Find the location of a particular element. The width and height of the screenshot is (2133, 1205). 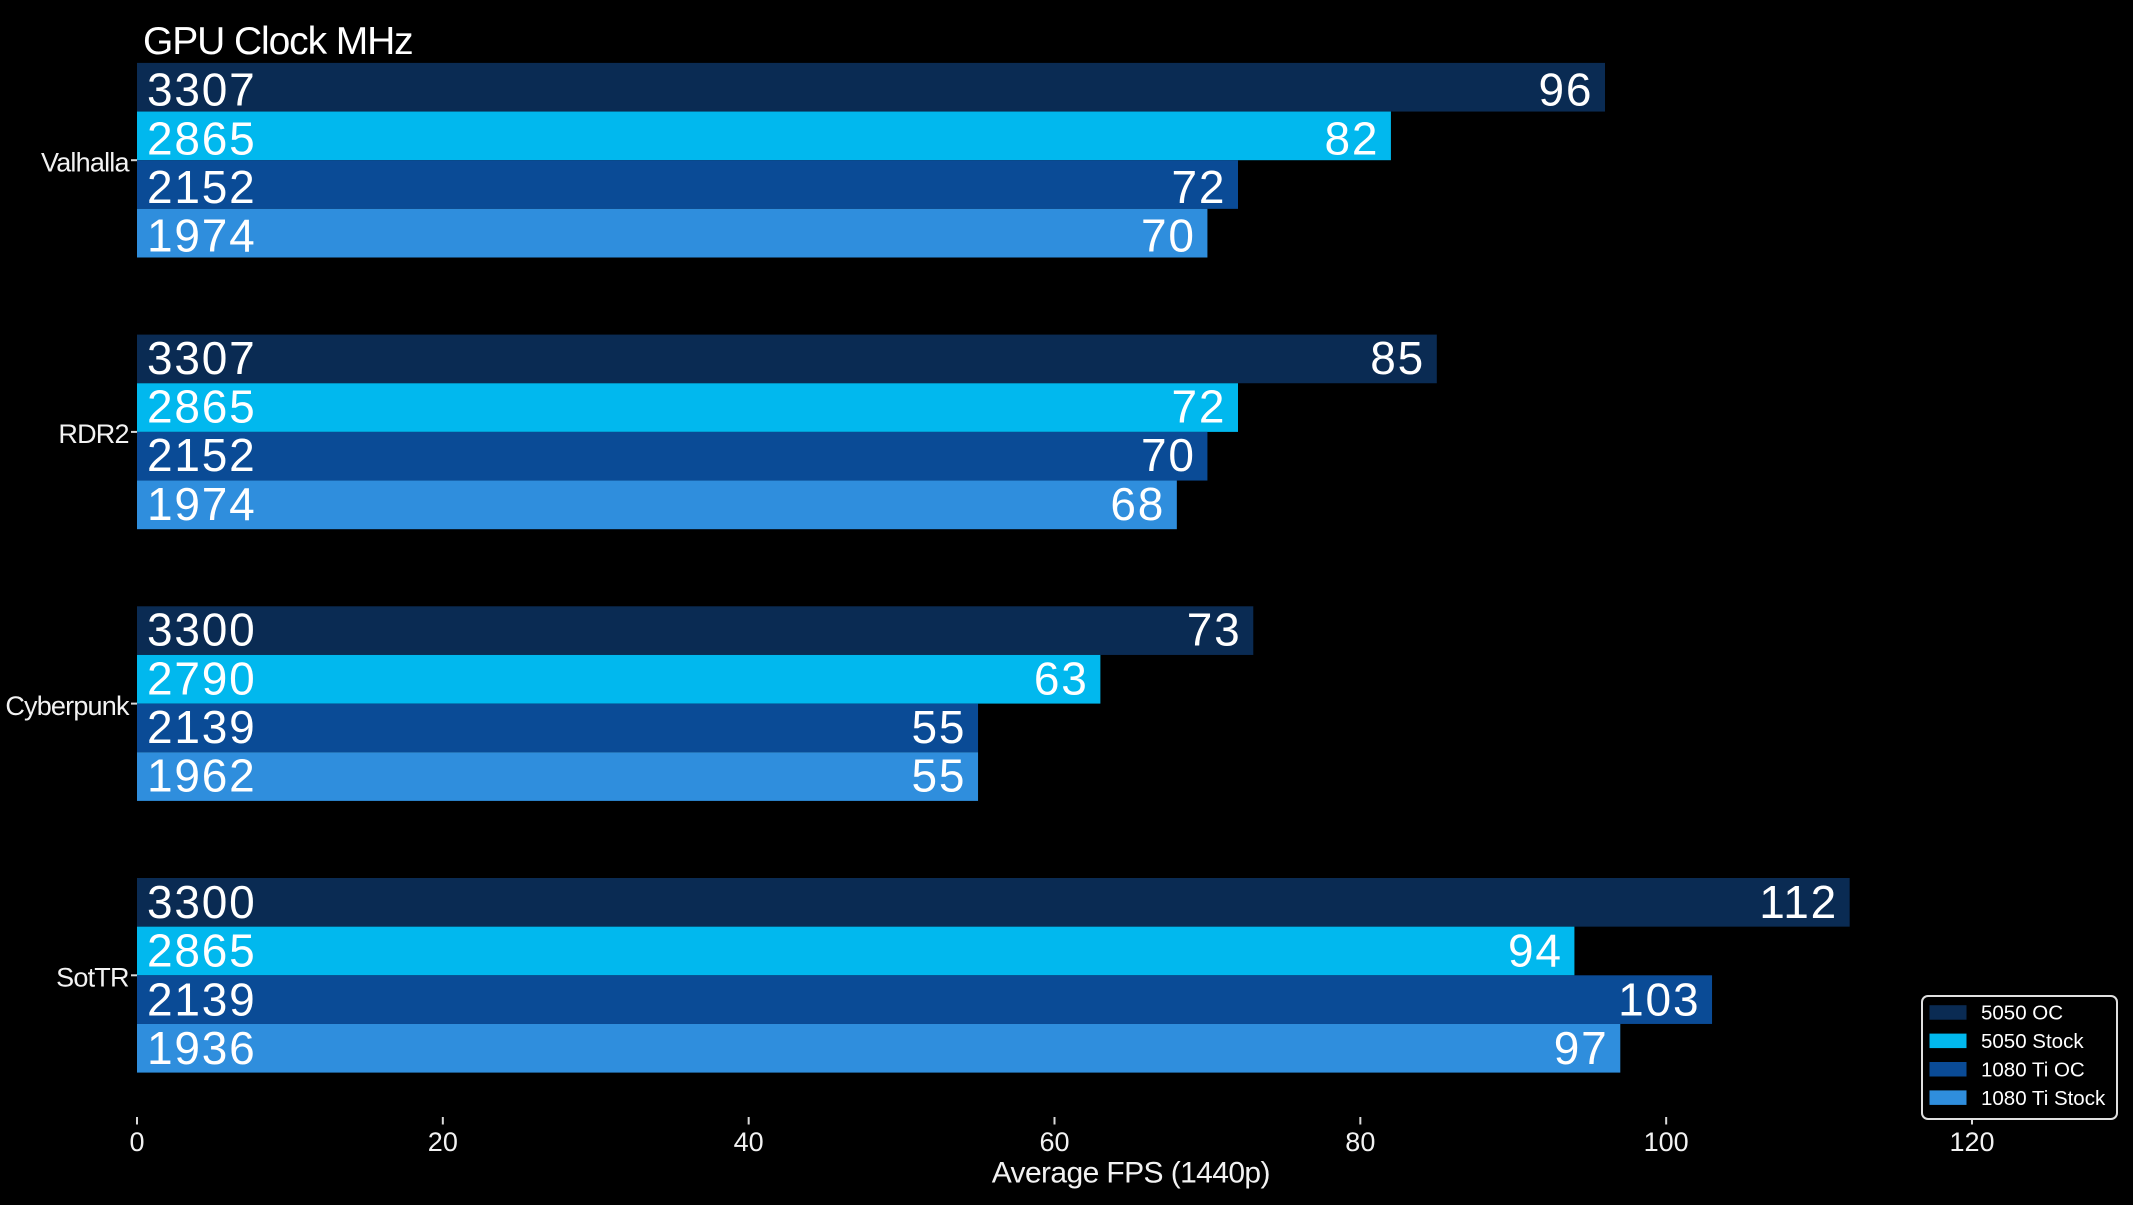

svg-text: 1080 Ti OC is located at coordinates (2033, 1069).